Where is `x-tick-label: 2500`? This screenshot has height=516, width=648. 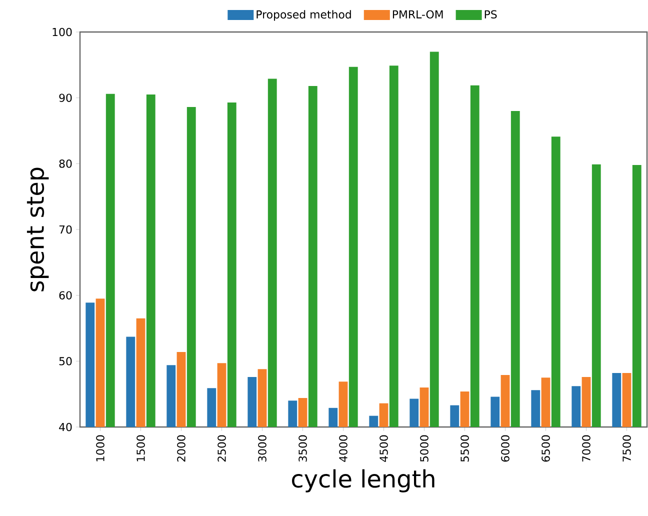 x-tick-label: 2500 is located at coordinates (222, 448).